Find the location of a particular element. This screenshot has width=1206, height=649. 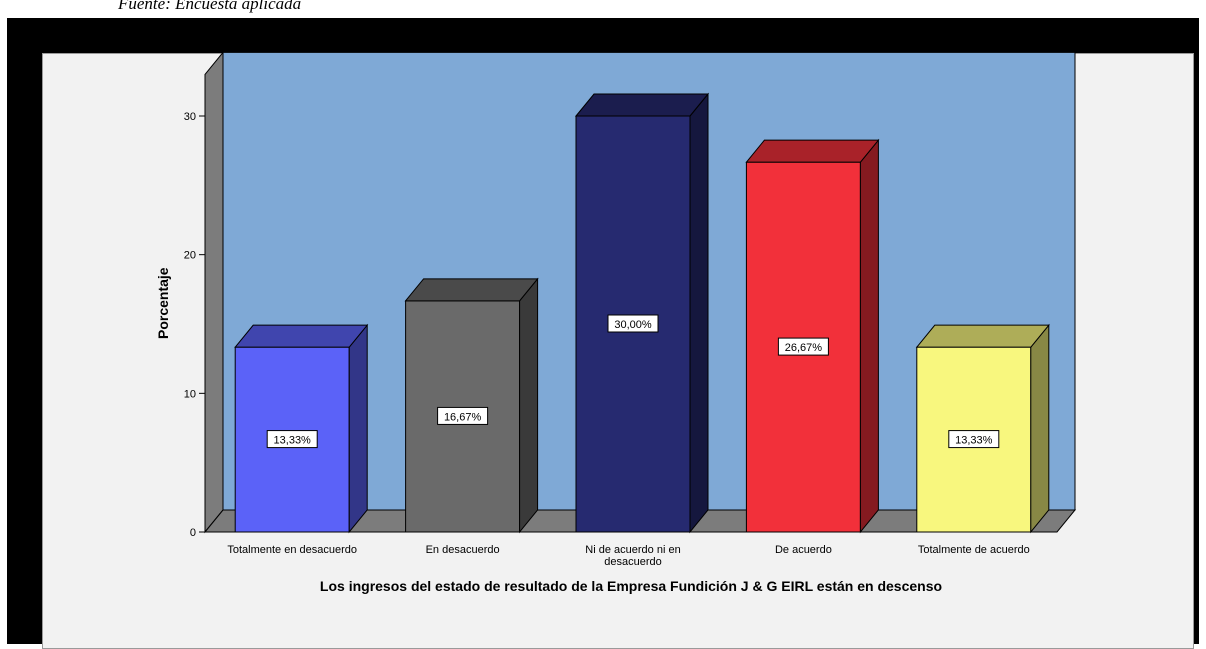

x-tick-label: De acuerdo is located at coordinates (803, 550).